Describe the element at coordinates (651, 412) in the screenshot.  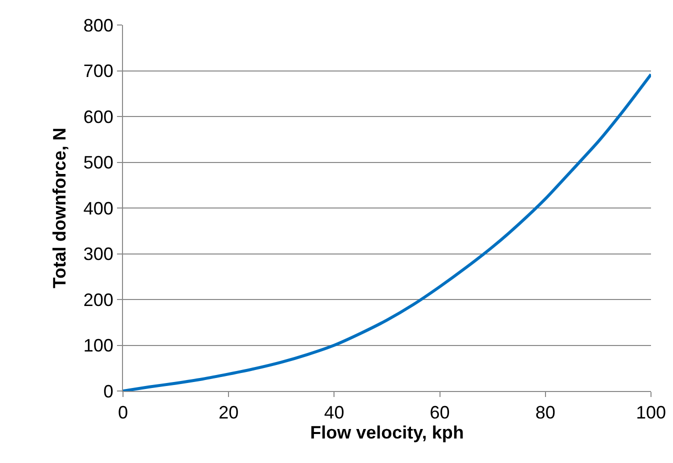
I see `x-tick-label: 100` at that location.